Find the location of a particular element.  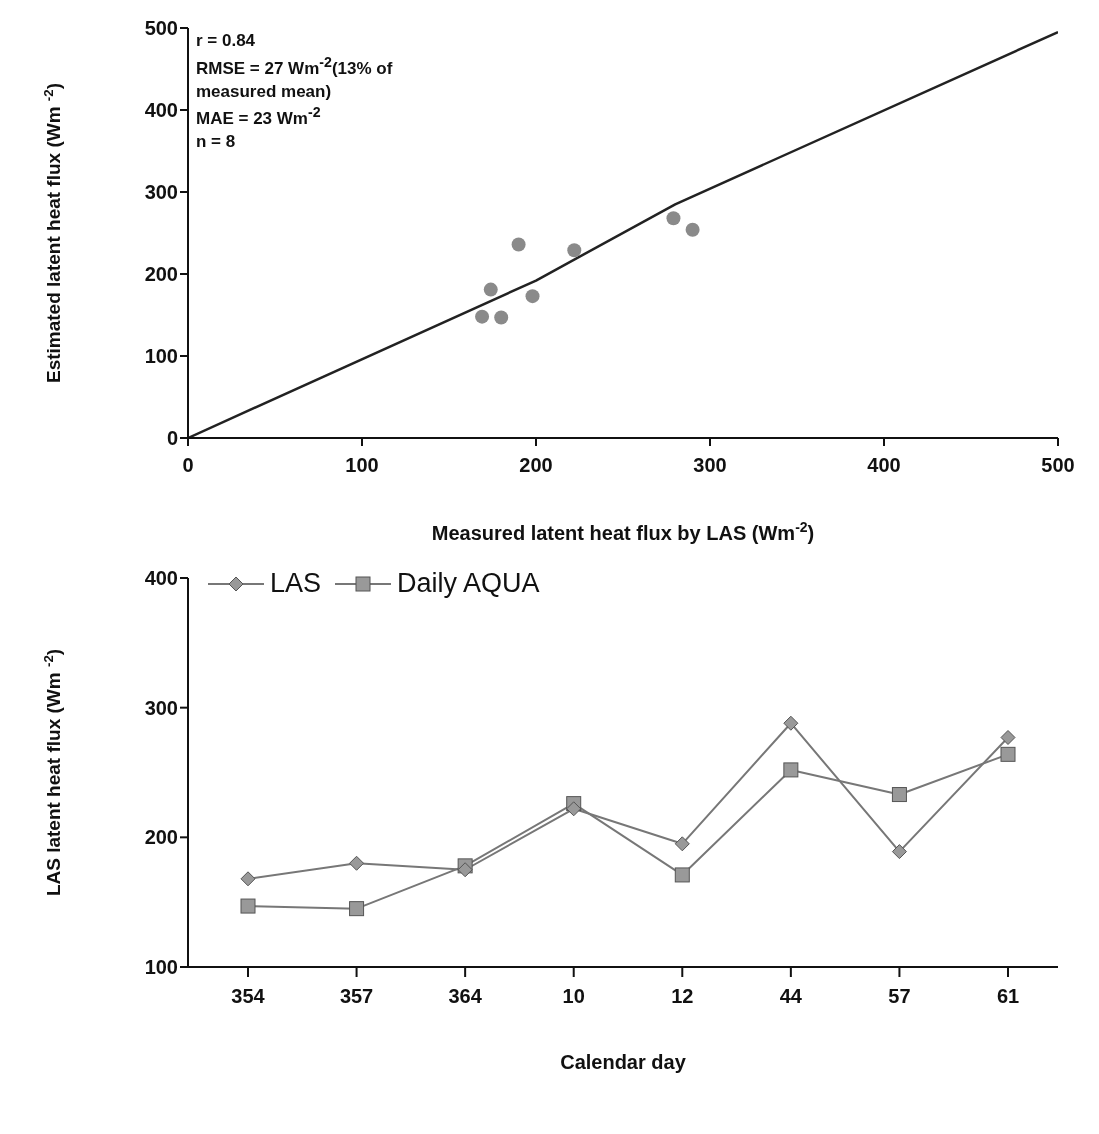

x-tick-label: 44 is located at coordinates (791, 996).